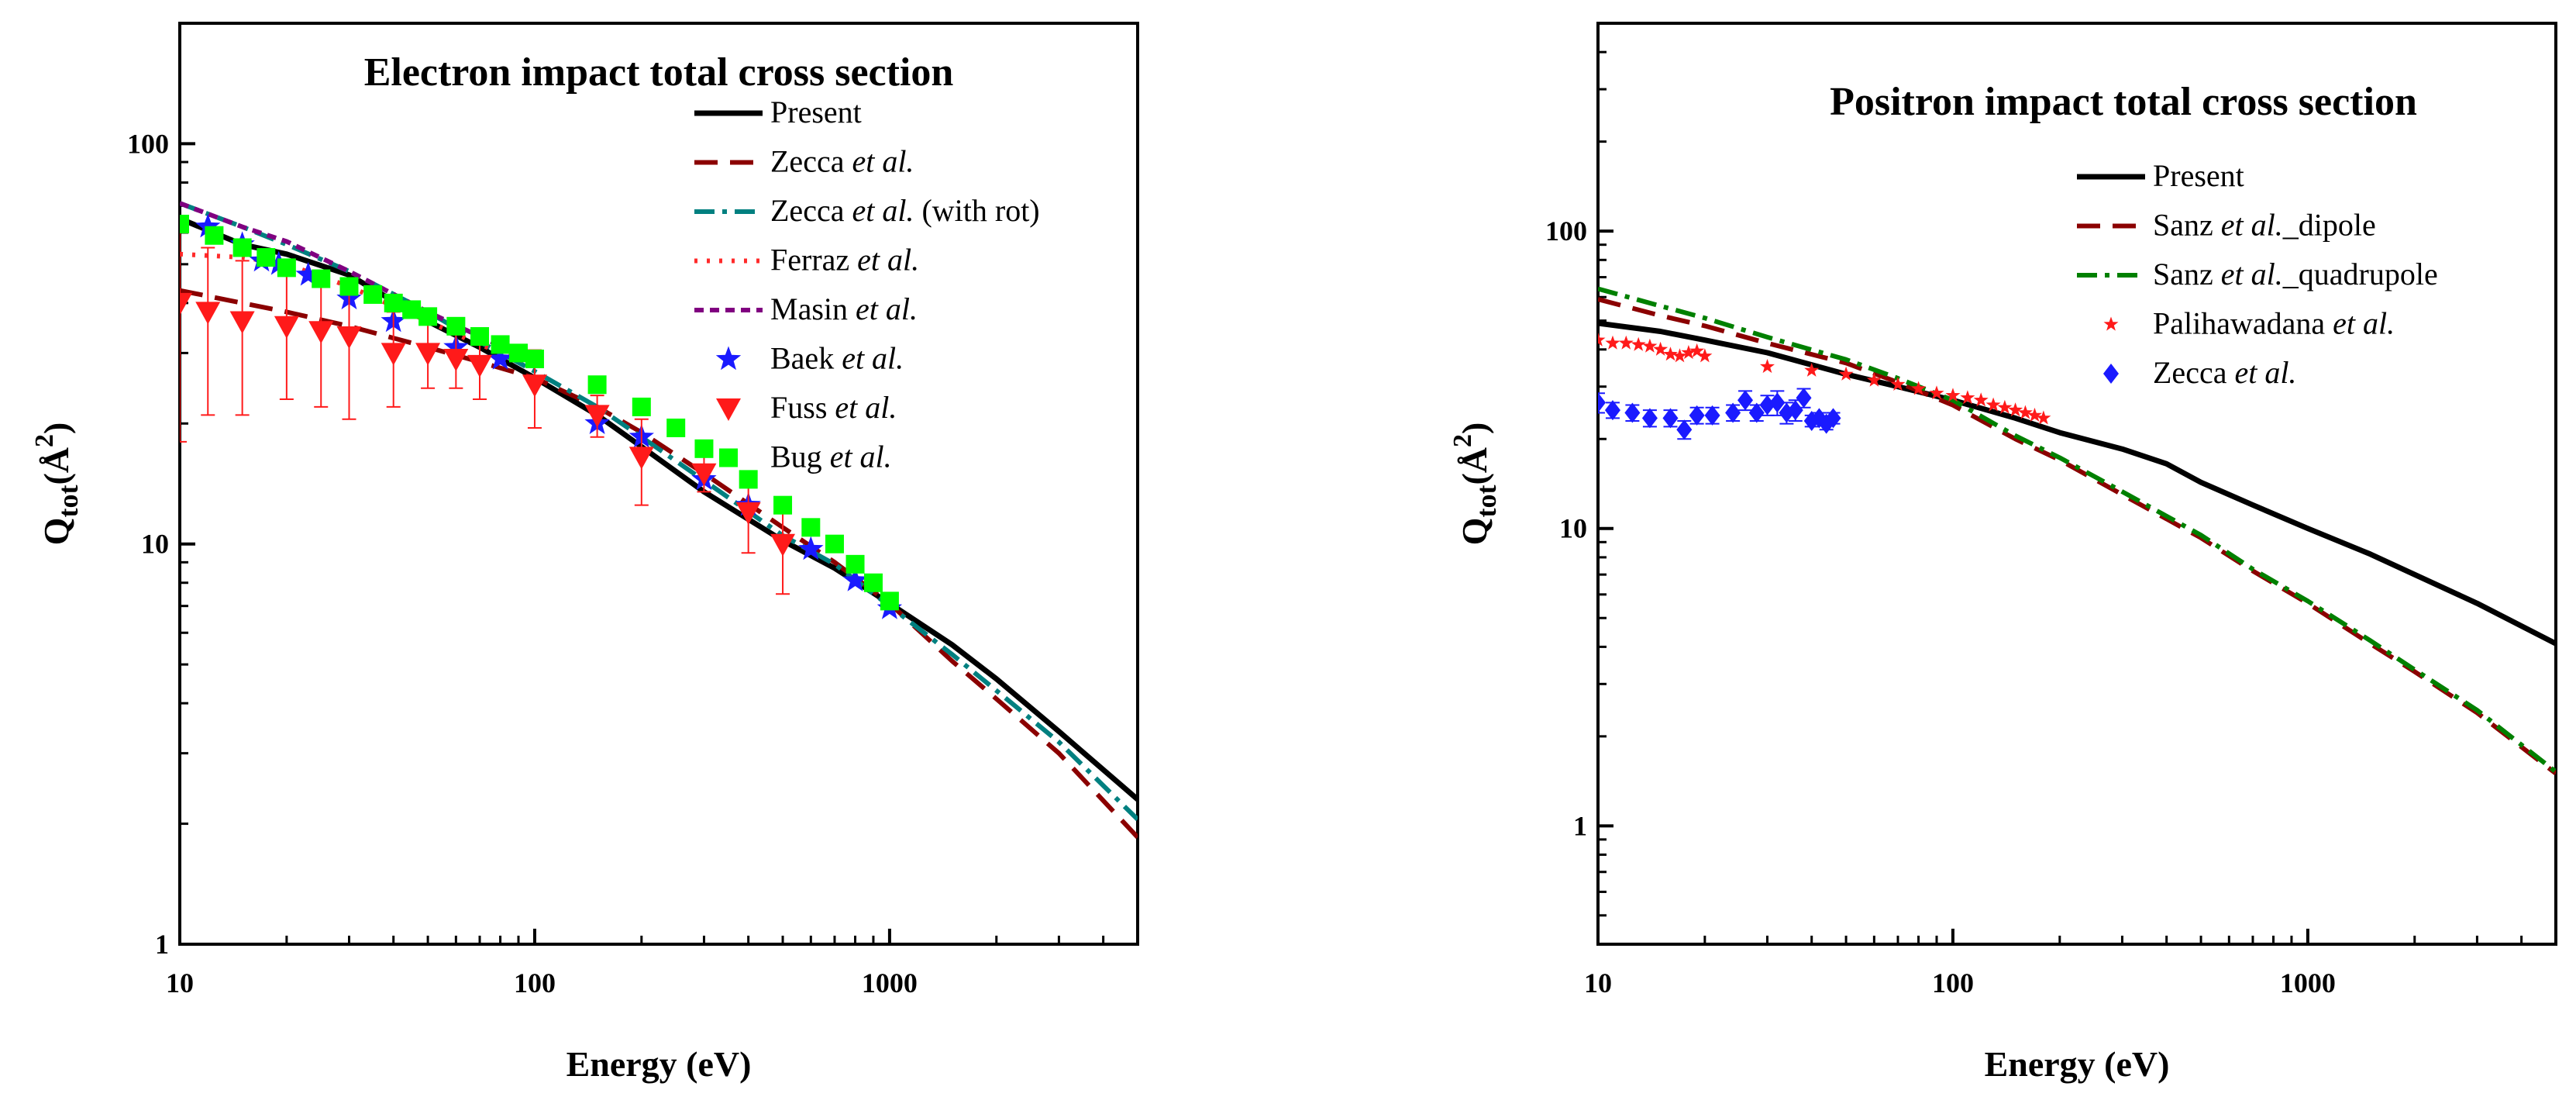 The height and width of the screenshot is (1107, 2576). What do you see at coordinates (837, 358) in the screenshot?
I see `legend-label: Baek et al.` at bounding box center [837, 358].